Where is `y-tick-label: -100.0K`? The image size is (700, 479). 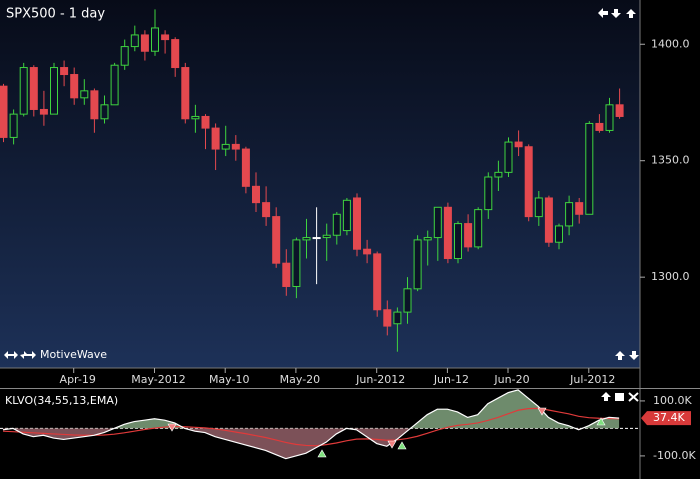 y-tick-label: -100.0K is located at coordinates (674, 455).